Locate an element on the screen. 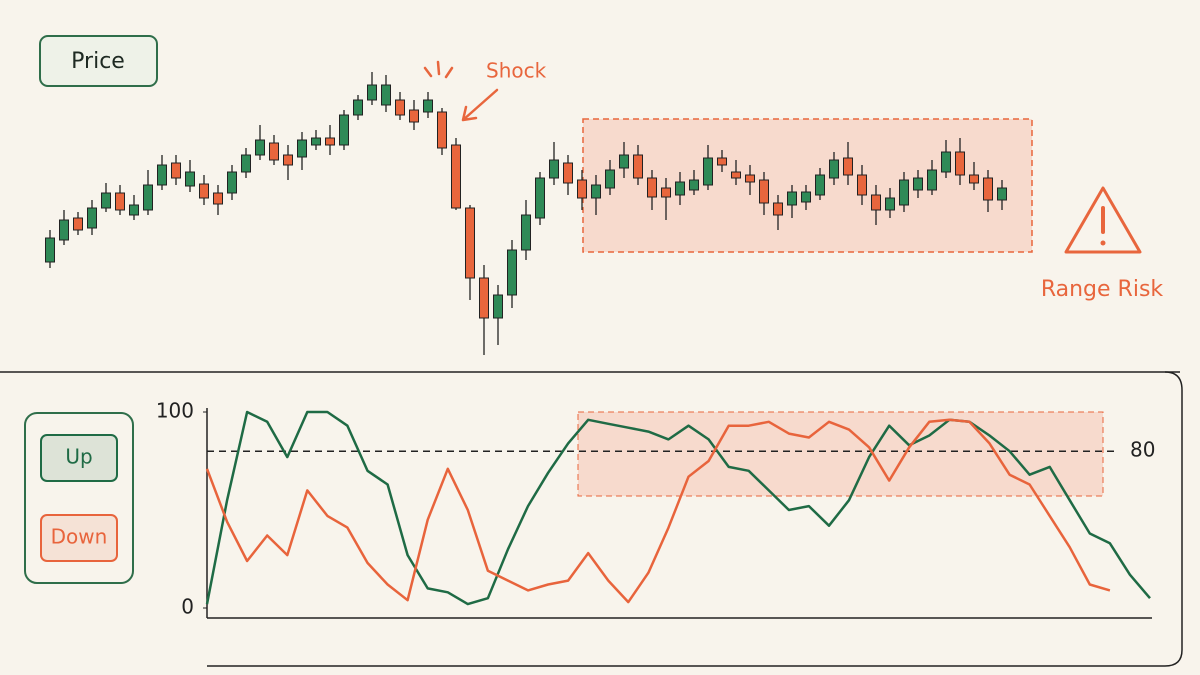 The height and width of the screenshot is (675, 1200). reference-label: 80 is located at coordinates (1142, 450).